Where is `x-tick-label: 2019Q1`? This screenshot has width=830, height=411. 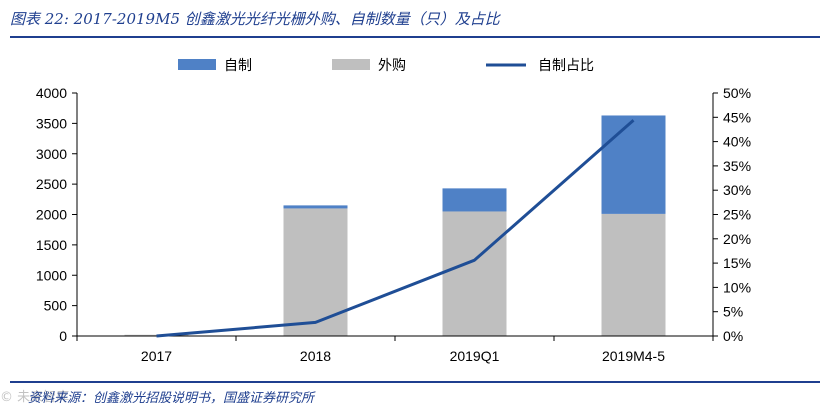
x-tick-label: 2019Q1 is located at coordinates (475, 356).